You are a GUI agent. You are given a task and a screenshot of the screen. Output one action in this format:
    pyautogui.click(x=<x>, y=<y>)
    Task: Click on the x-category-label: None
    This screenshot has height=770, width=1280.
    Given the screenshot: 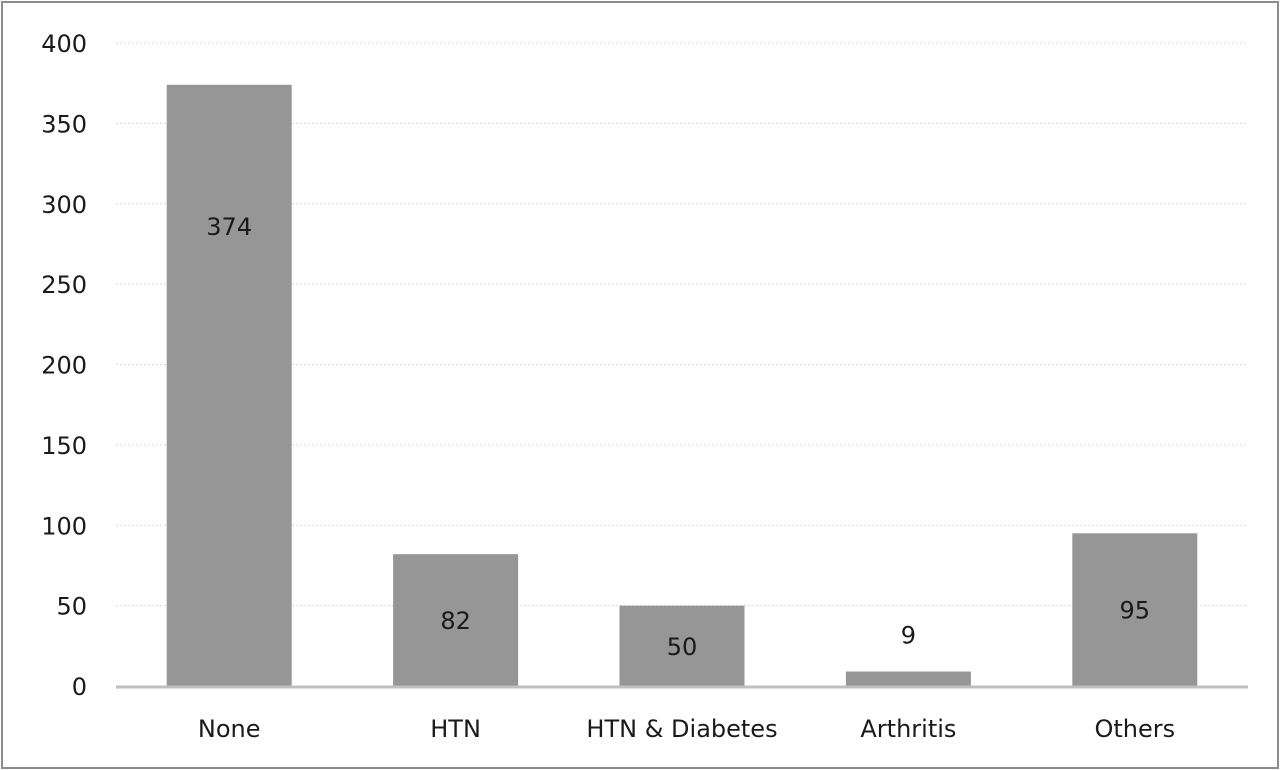 What is the action you would take?
    pyautogui.click(x=229, y=729)
    